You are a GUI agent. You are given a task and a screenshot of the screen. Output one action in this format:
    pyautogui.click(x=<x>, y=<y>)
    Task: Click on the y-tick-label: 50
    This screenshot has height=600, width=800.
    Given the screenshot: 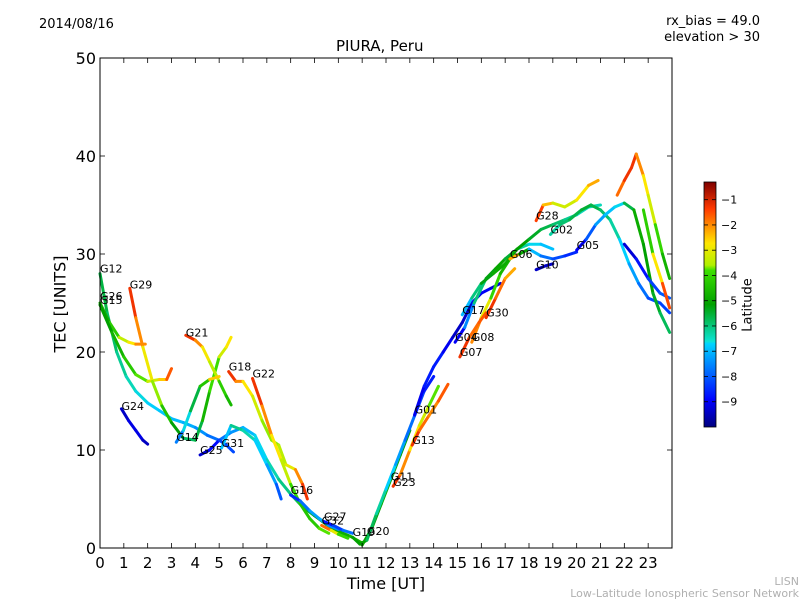 What is the action you would take?
    pyautogui.click(x=86, y=58)
    